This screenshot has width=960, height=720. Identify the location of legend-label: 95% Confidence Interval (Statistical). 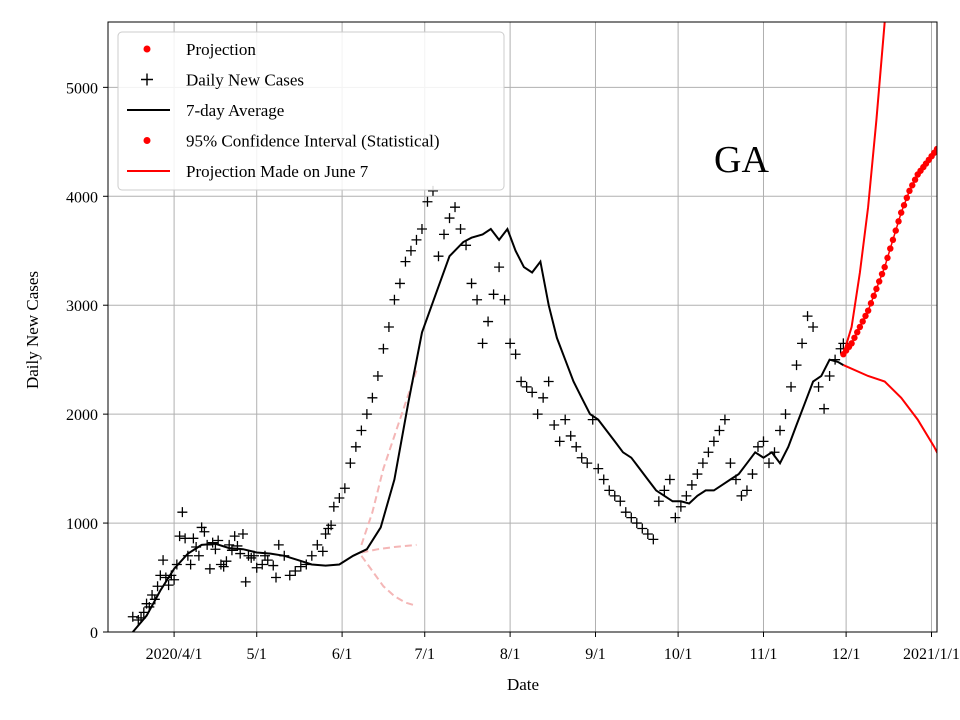
(313, 141).